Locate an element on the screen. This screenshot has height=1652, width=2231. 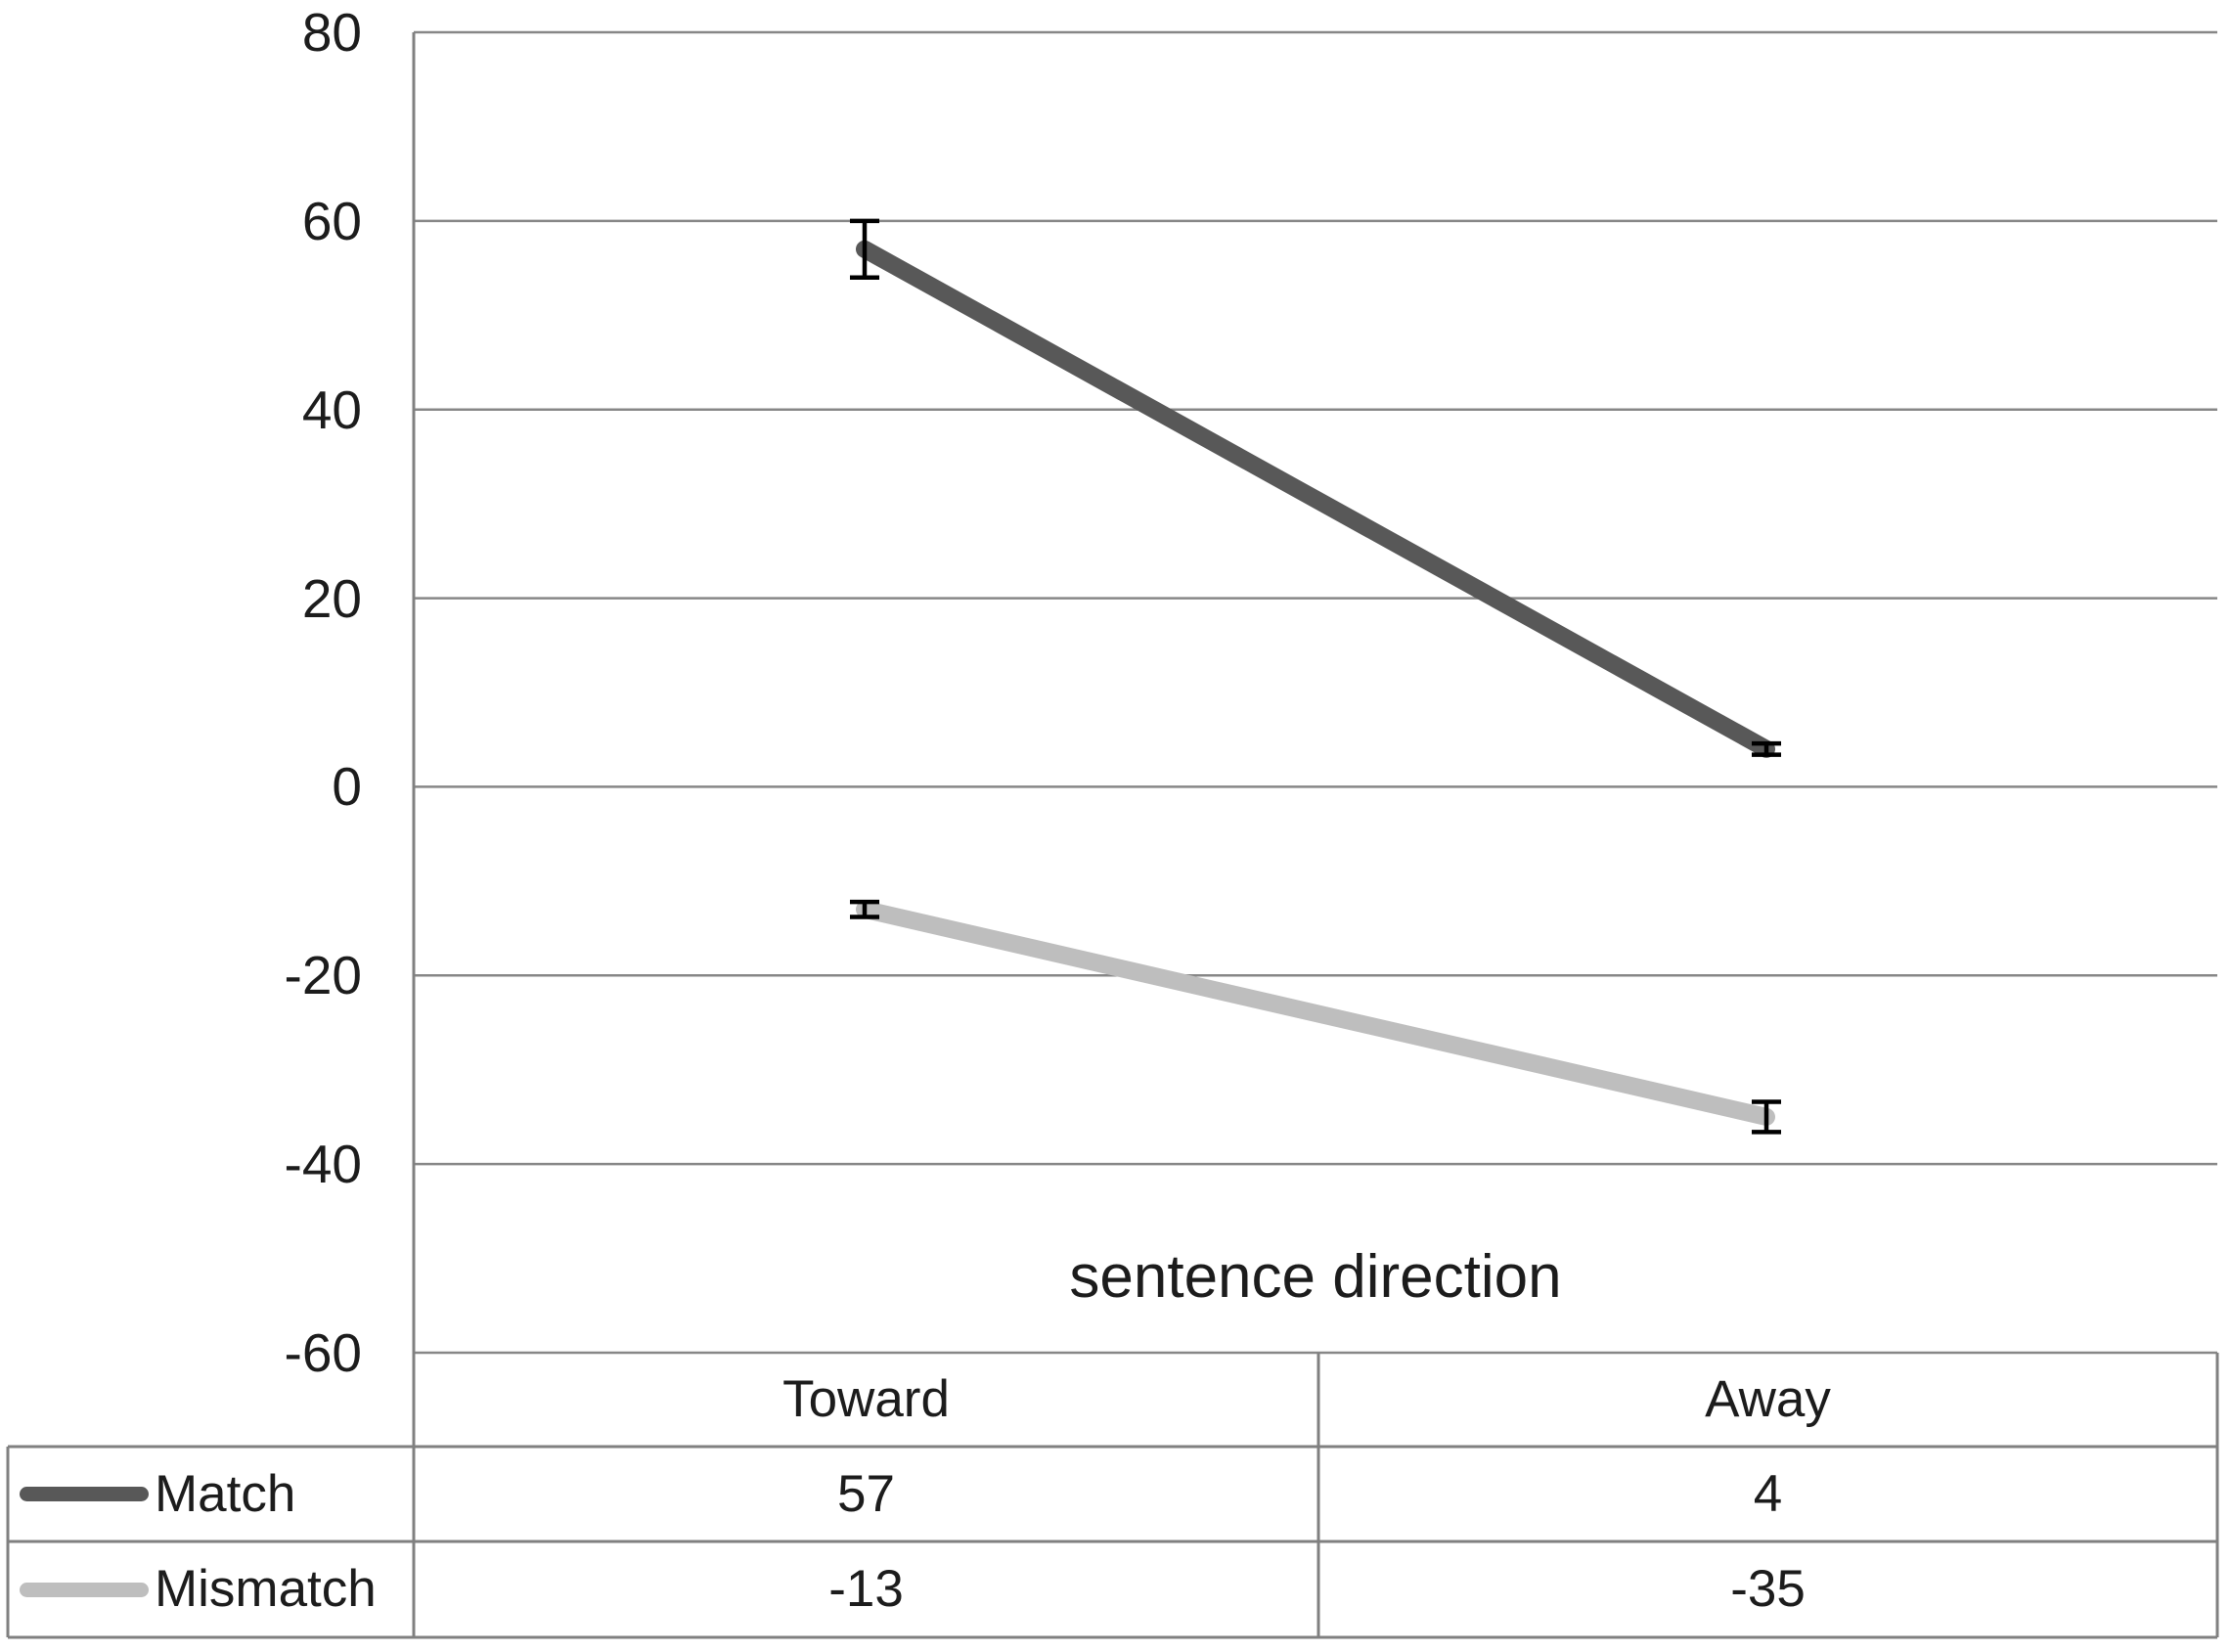
legend-label-match: Match is located at coordinates (225, 1494).